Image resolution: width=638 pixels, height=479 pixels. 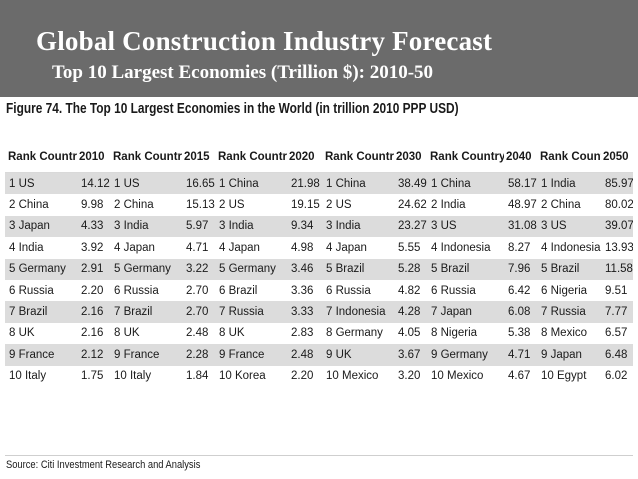 I want to click on rank-country-cell: 9 UK, so click(x=358, y=355).